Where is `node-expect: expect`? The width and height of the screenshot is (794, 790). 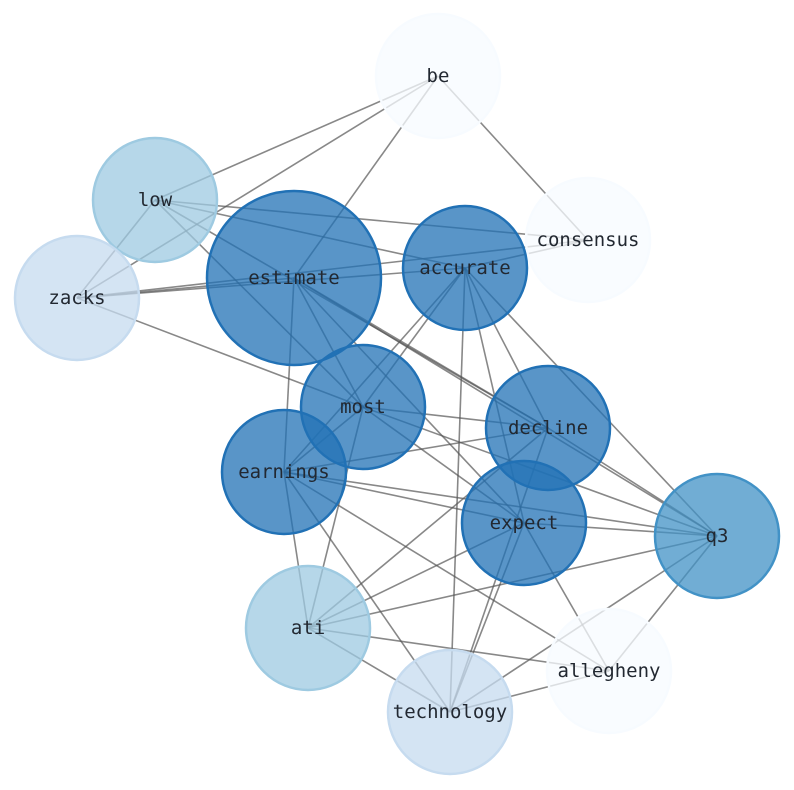 node-expect: expect is located at coordinates (524, 523).